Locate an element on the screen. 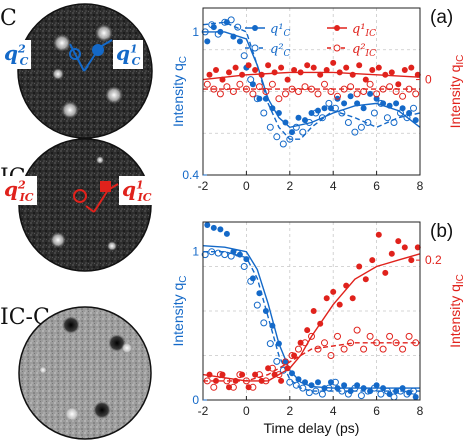 Image resolution: width=474 pixels, height=441 pixels. y-left-tick-label: 1 is located at coordinates (195, 32).